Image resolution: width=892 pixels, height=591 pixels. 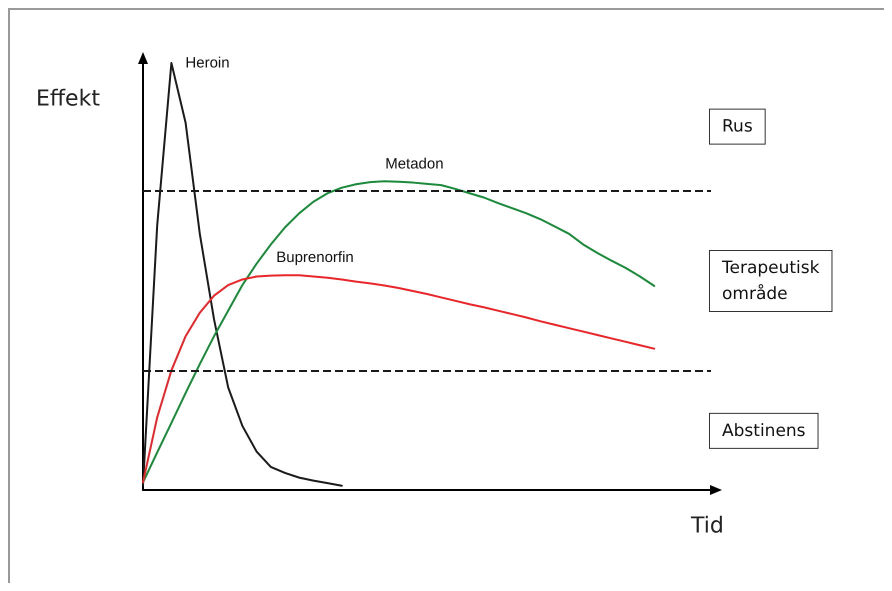 What do you see at coordinates (207, 63) in the screenshot?
I see `series-label: Heroin` at bounding box center [207, 63].